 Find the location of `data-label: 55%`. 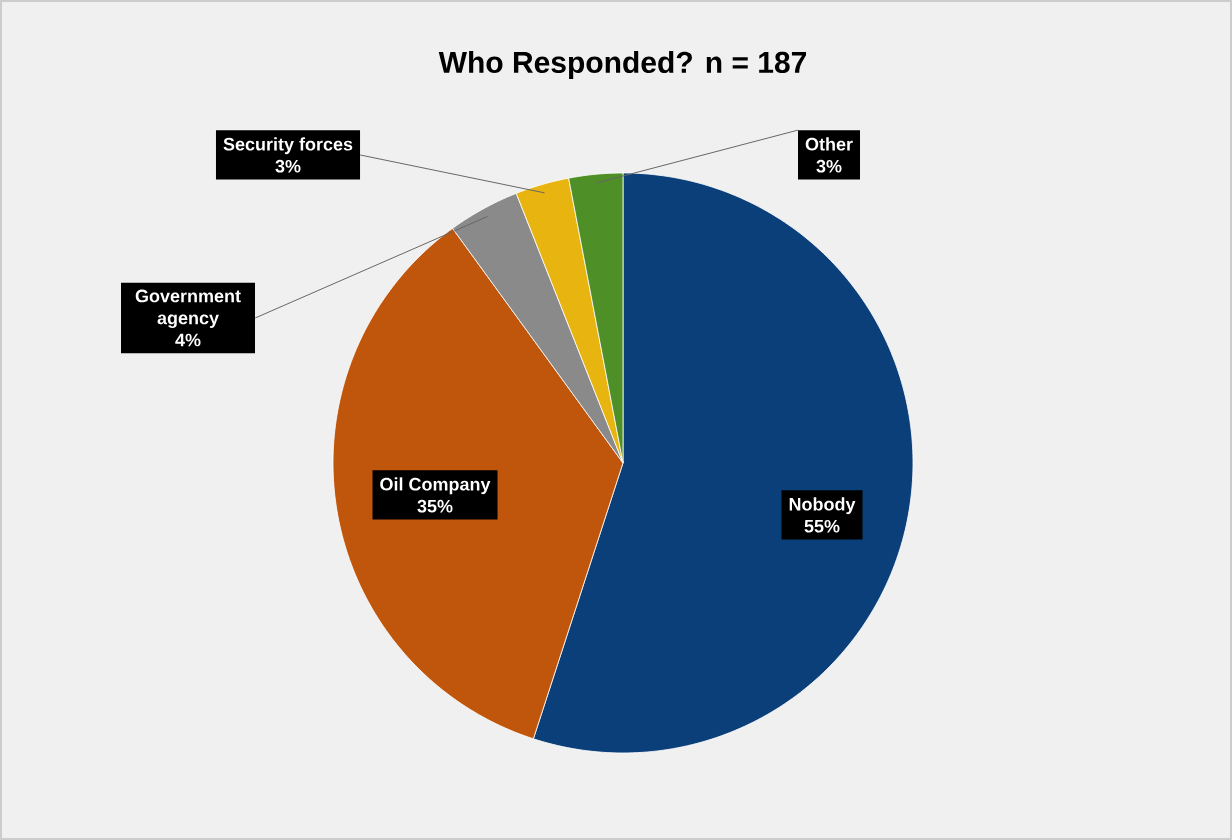

data-label: 55% is located at coordinates (822, 526).